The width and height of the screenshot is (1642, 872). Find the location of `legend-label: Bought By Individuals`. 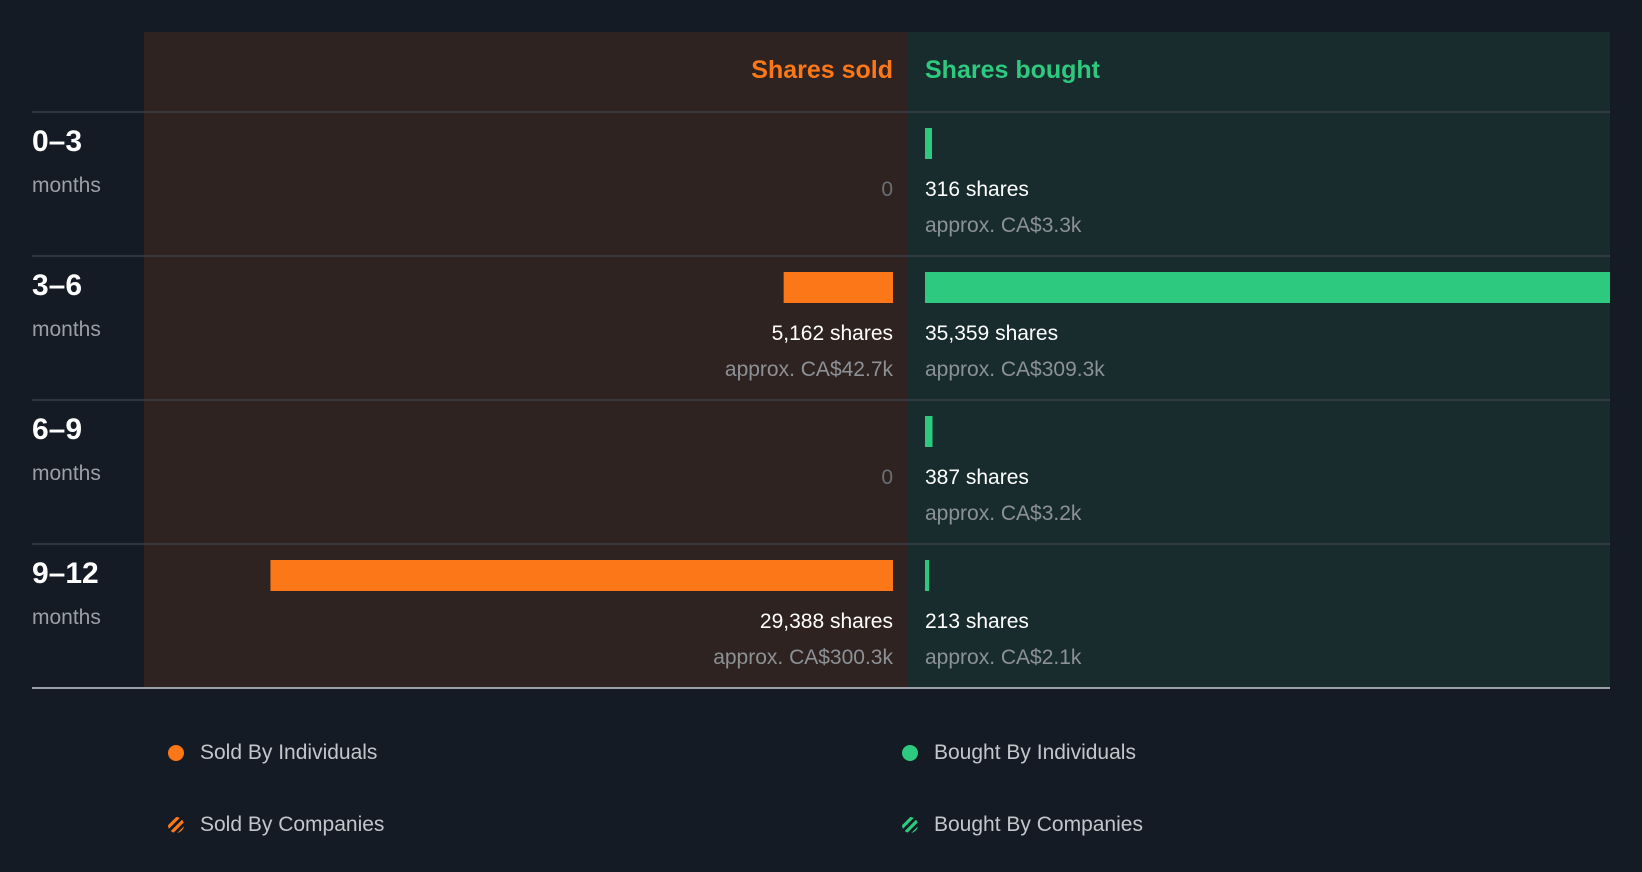

legend-label: Bought By Individuals is located at coordinates (1035, 752).